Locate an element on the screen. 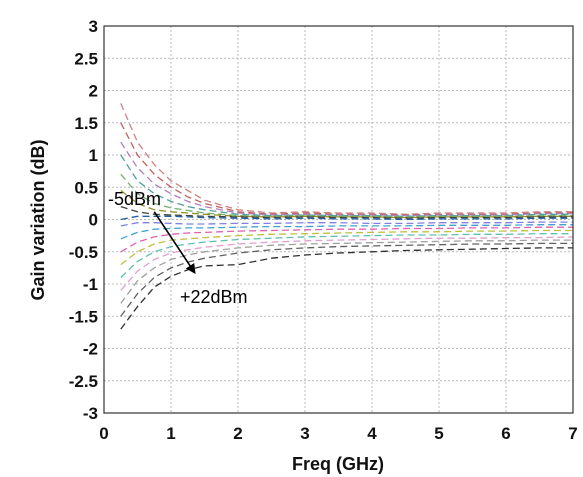 This screenshot has width=583, height=477. y-tick-label: -1.5 is located at coordinates (83, 316).